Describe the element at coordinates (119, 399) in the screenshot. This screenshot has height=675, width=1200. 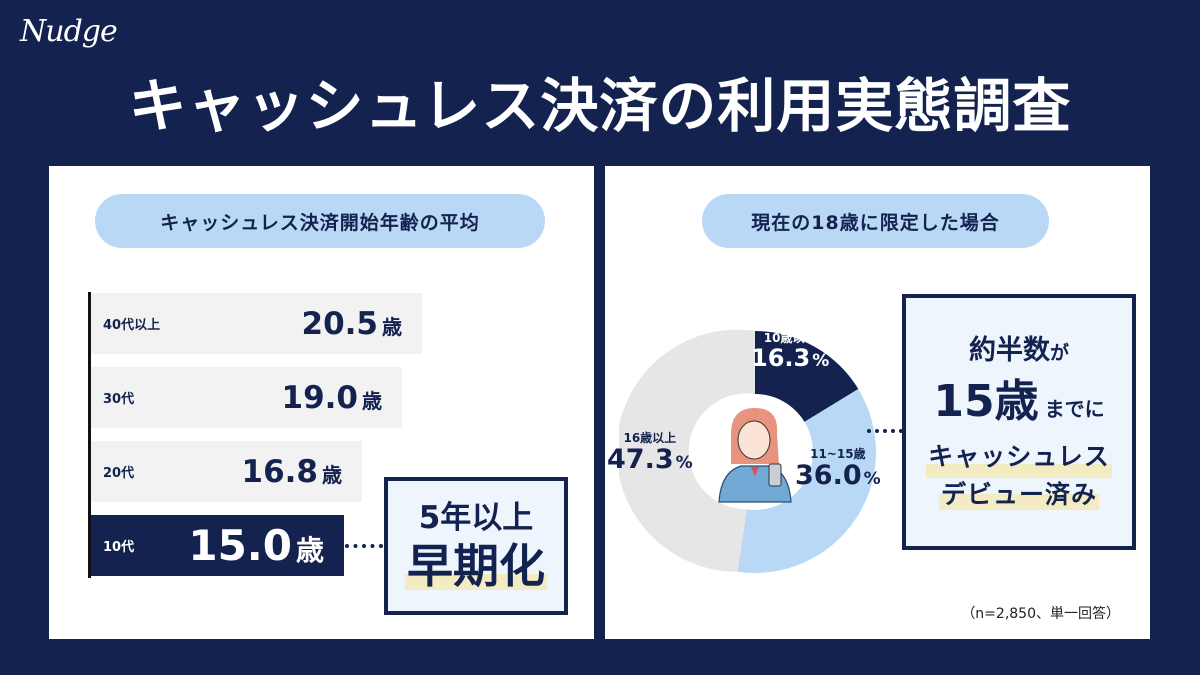
I see `bar-label: 30代` at that location.